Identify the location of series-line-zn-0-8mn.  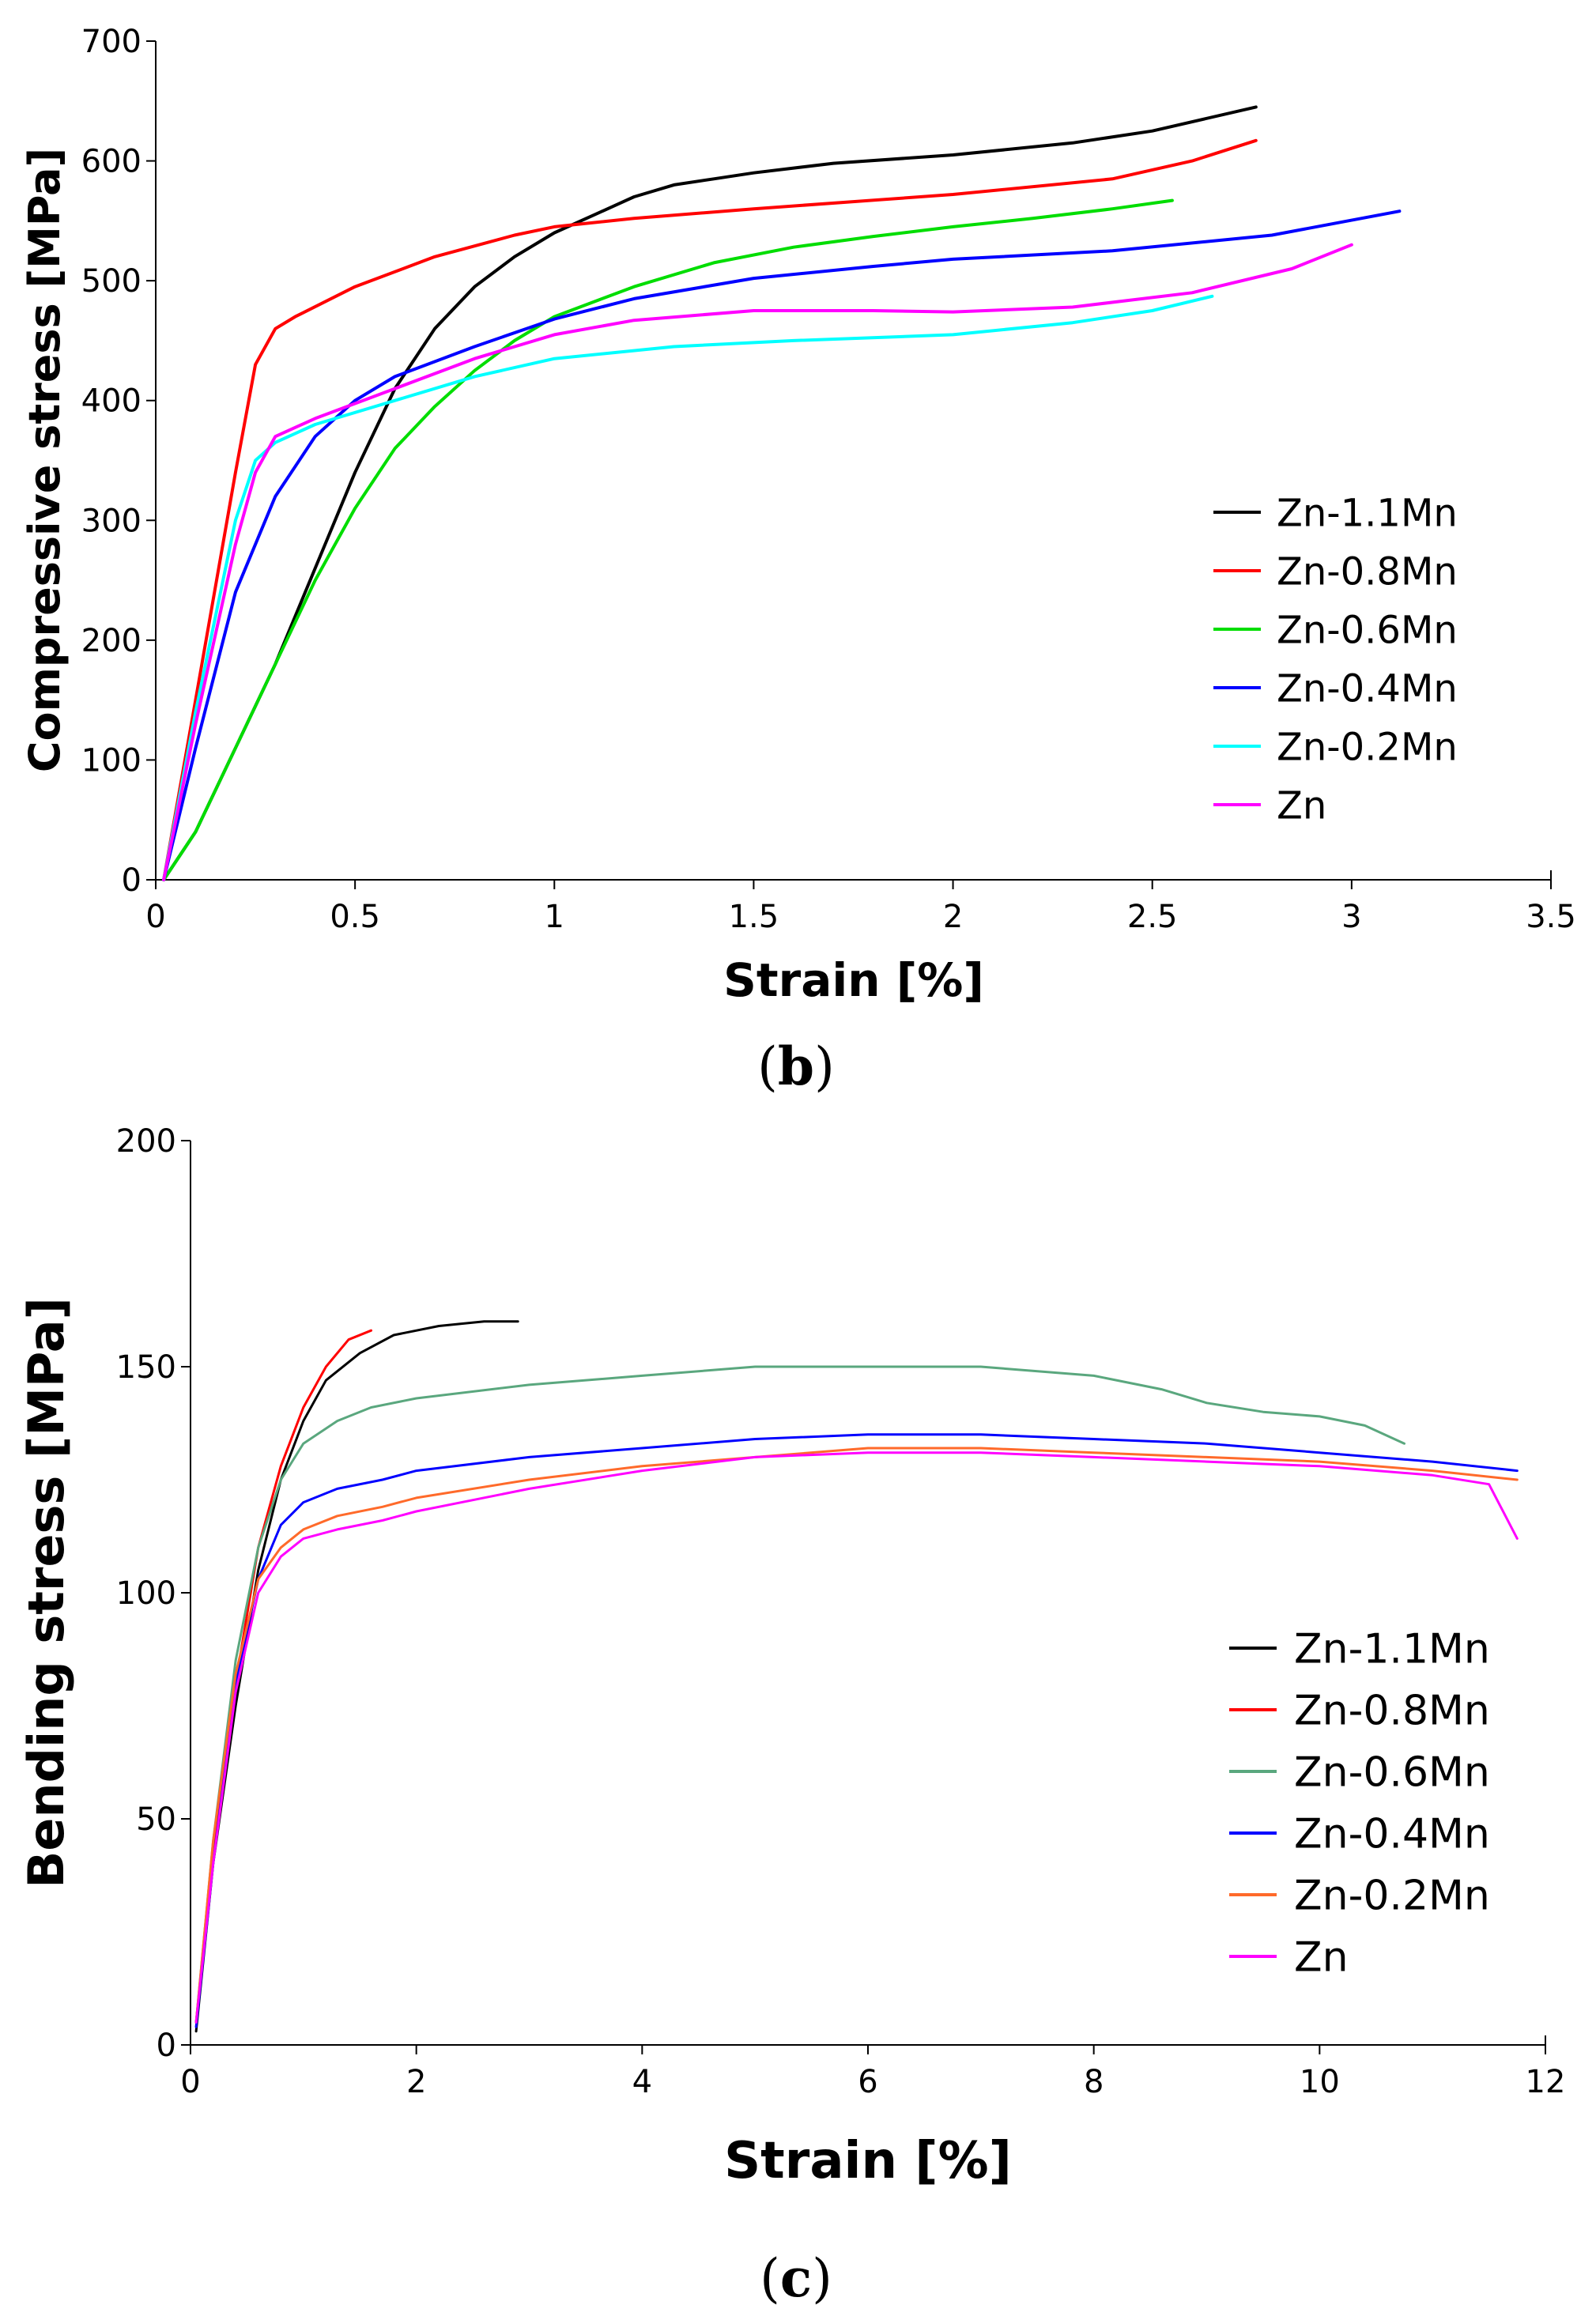
(283, 1677).